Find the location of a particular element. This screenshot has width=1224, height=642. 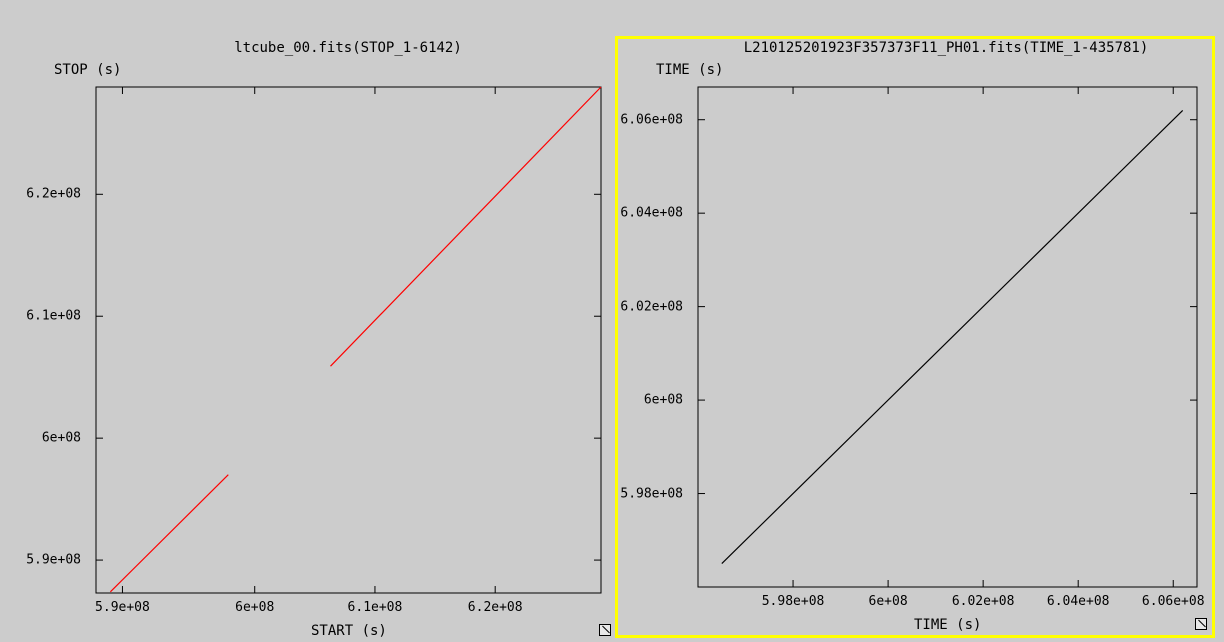

plot-title: ltcube_00.fits(STOP_1-6142) is located at coordinates (348, 48).